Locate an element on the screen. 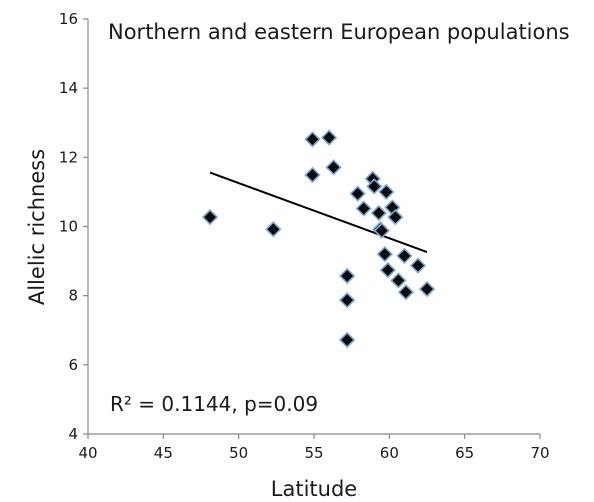 The image size is (594, 502). x-tick-label: 70 is located at coordinates (539, 453).